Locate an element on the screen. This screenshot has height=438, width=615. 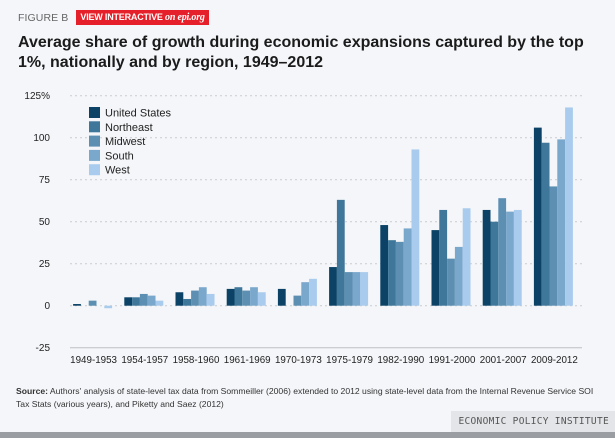
source-label: Source: is located at coordinates (32, 391).